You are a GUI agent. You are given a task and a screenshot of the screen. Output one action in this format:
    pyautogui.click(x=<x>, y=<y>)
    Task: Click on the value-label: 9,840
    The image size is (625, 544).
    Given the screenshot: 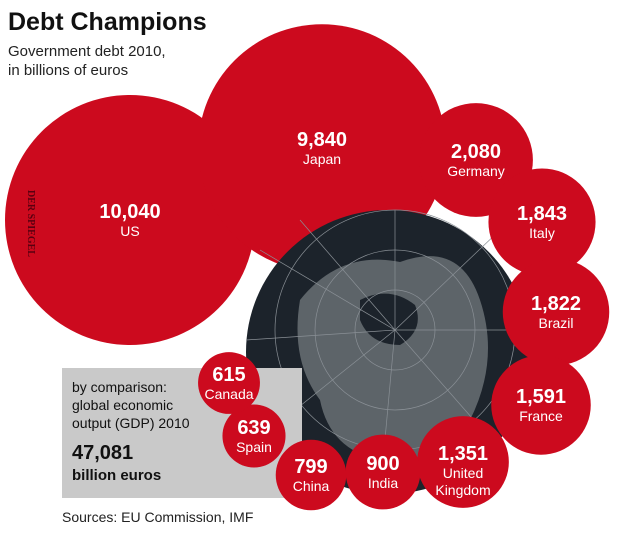 What is the action you would take?
    pyautogui.click(x=322, y=140)
    